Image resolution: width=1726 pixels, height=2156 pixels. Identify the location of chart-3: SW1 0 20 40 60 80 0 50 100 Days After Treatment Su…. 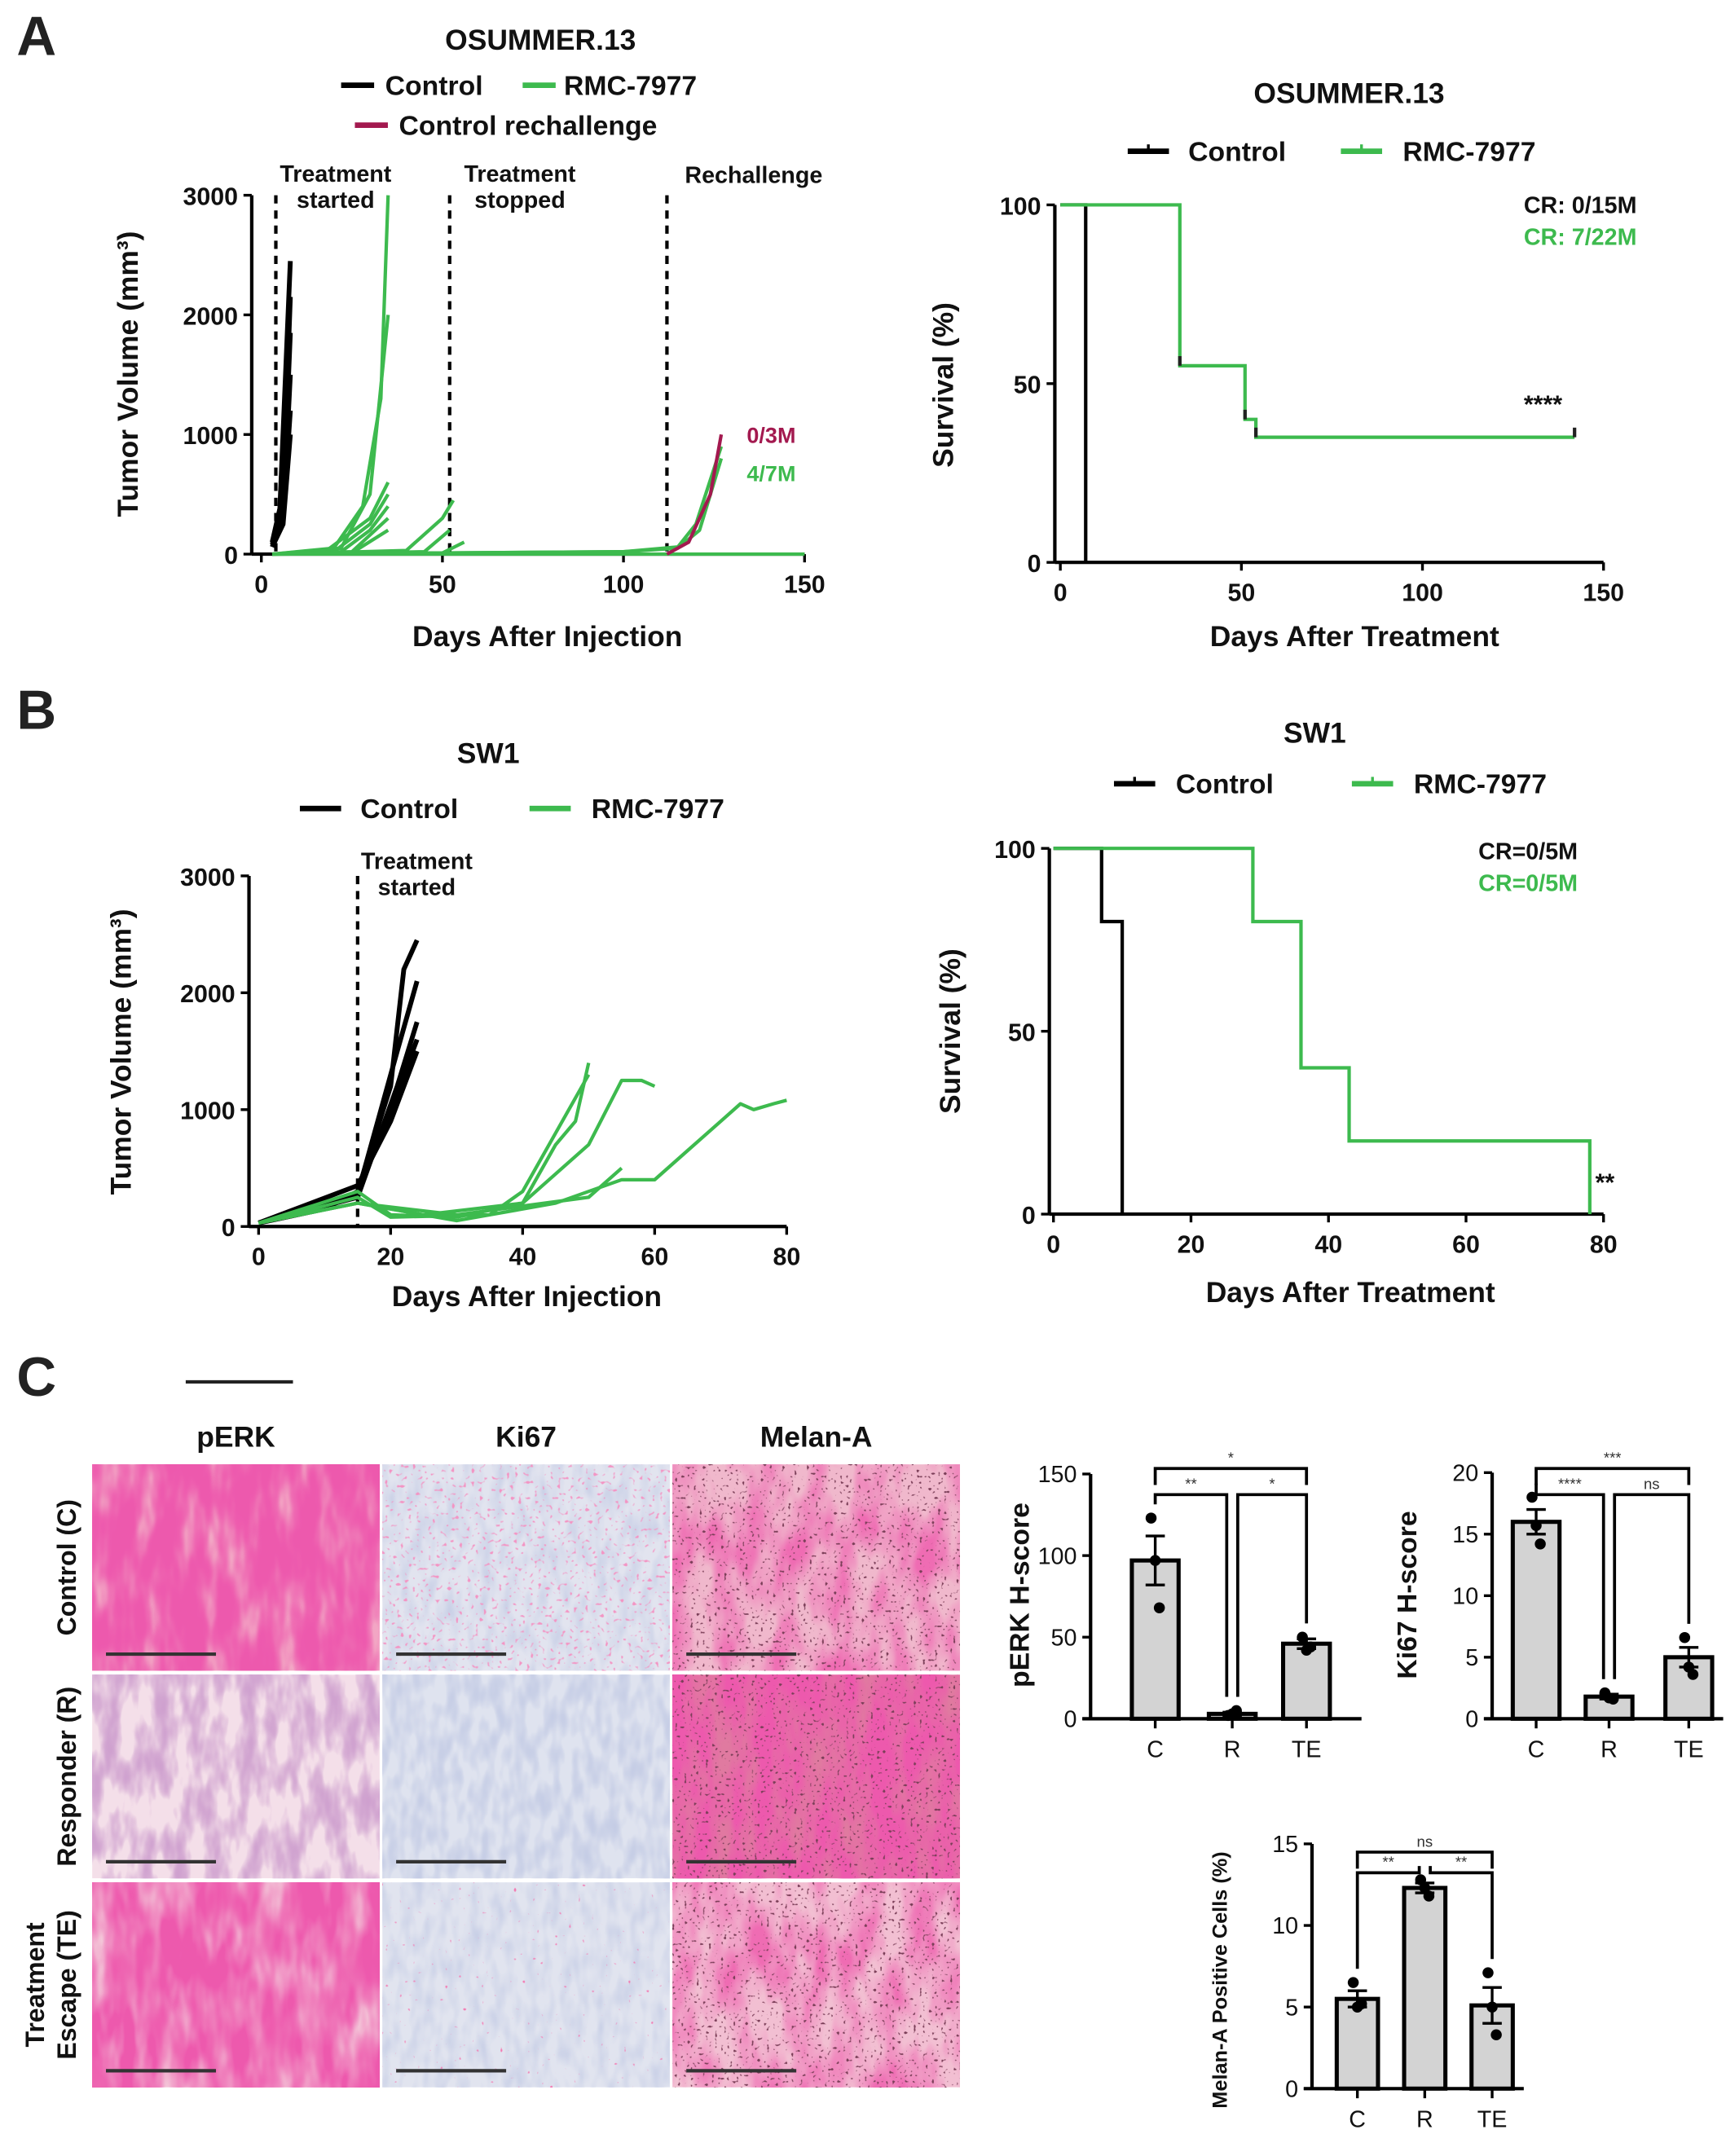
(1276, 1012).